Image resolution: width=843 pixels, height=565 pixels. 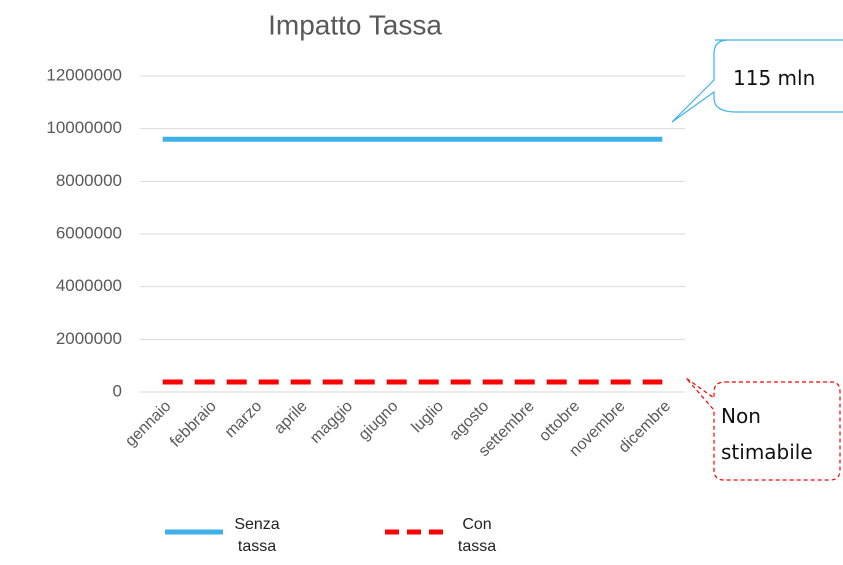 What do you see at coordinates (89, 232) in the screenshot?
I see `y-tick-label: 6000000` at bounding box center [89, 232].